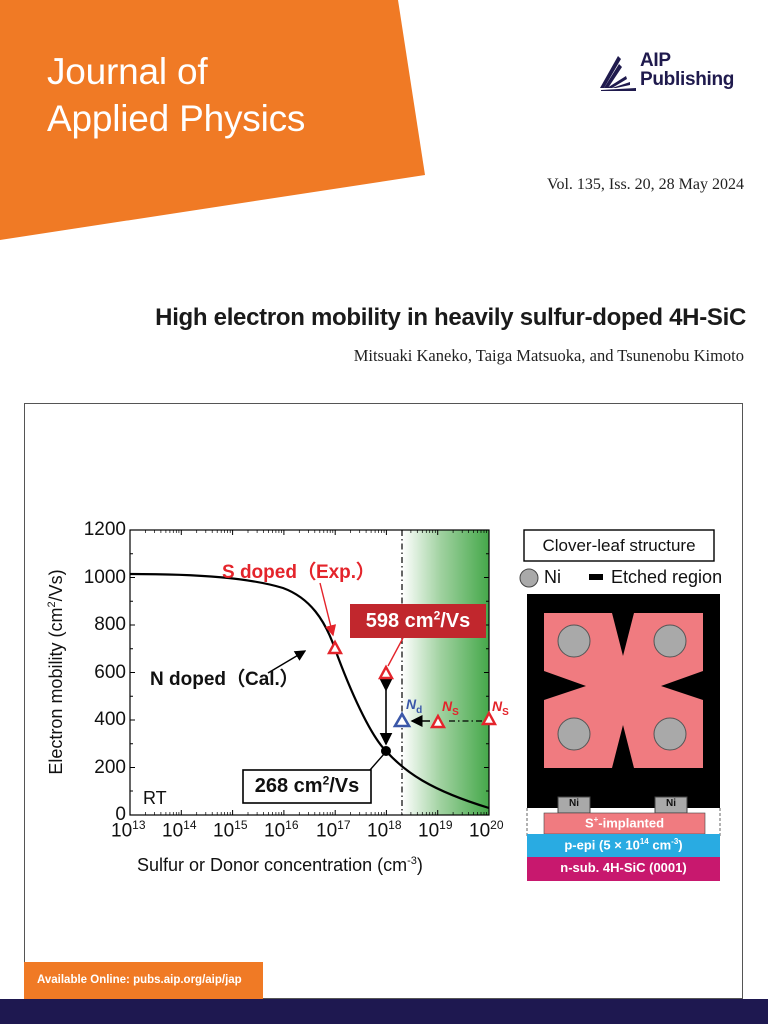 Image resolution: width=768 pixels, height=1024 pixels. What do you see at coordinates (395, 652) in the screenshot?
I see `598-label-leader` at bounding box center [395, 652].